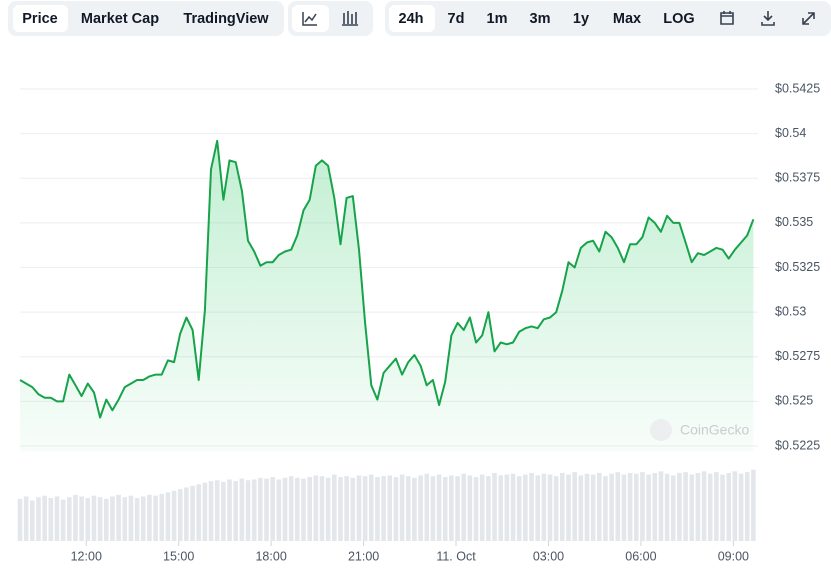 This screenshot has width=831, height=575. Describe the element at coordinates (627, 19) in the screenshot. I see `range: Max` at that location.